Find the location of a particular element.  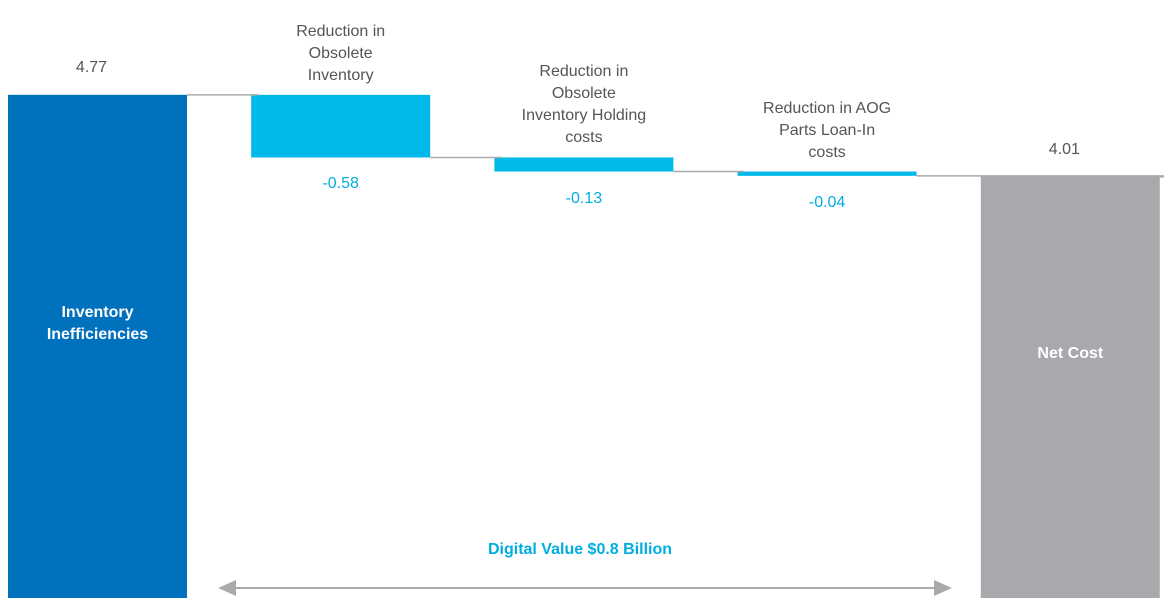

value-label: 4.77 is located at coordinates (91, 67).